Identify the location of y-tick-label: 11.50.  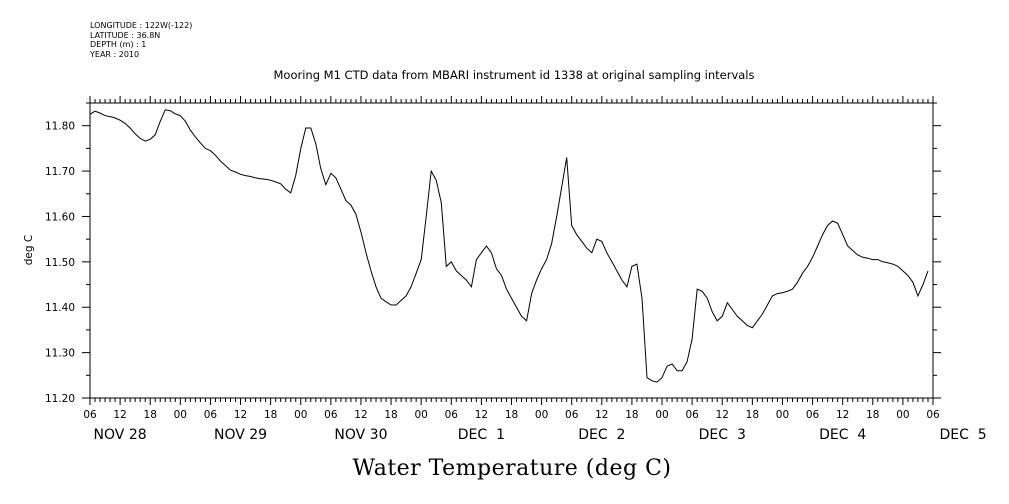
(60, 263).